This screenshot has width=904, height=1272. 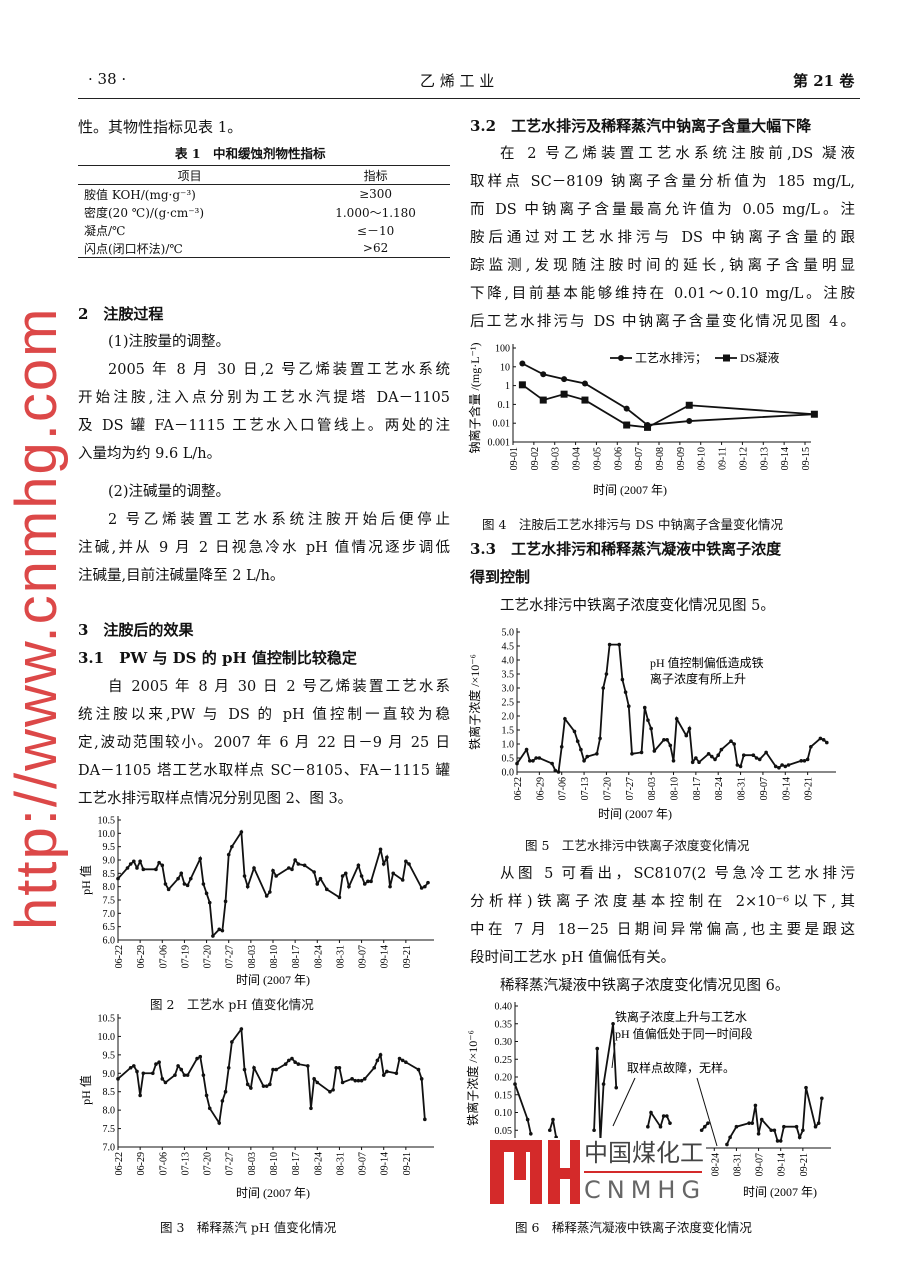 What do you see at coordinates (107, 834) in the screenshot?
I see `y-tick-label: 10.0` at bounding box center [107, 834].